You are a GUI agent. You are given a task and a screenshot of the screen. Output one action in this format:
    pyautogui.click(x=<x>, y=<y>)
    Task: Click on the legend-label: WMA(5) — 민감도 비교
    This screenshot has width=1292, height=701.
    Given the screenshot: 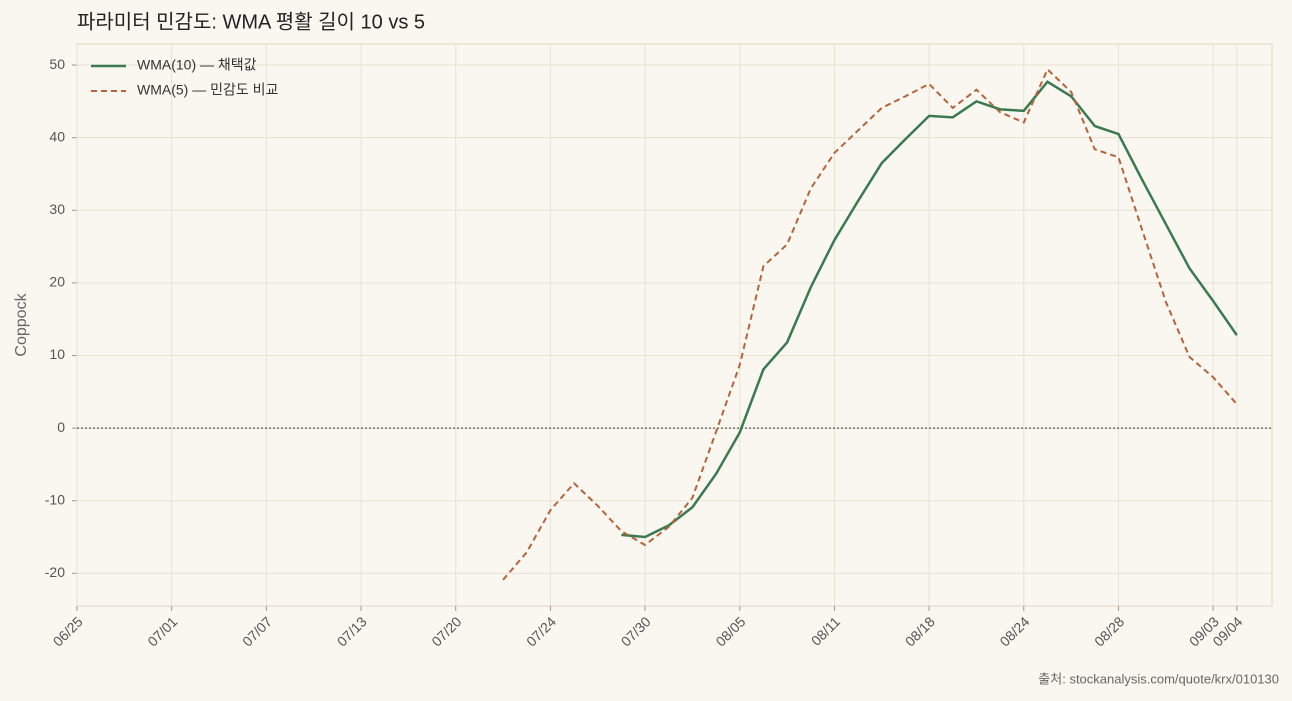 What is the action you would take?
    pyautogui.click(x=208, y=90)
    